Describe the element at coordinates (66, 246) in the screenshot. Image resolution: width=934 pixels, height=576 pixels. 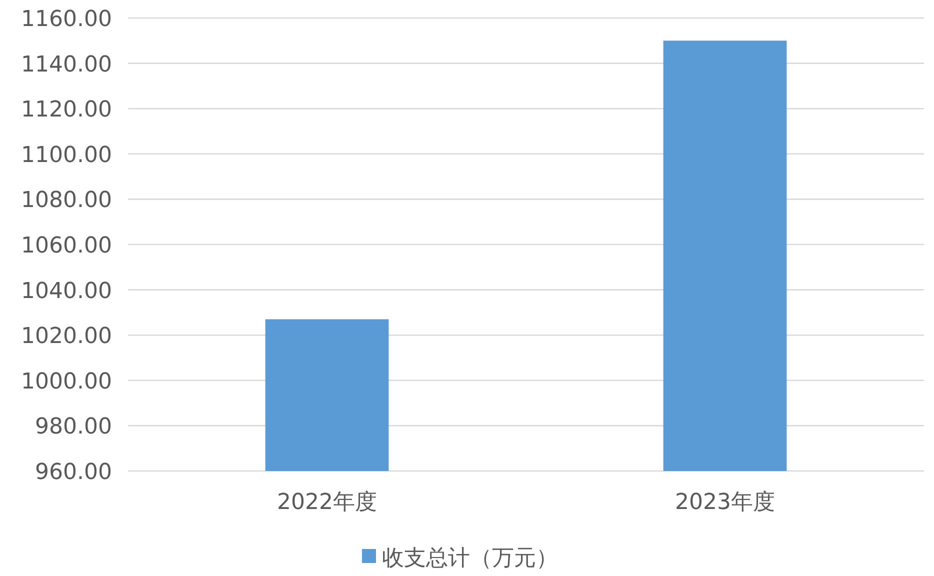
I see `y-tick-label: 1060.00` at that location.